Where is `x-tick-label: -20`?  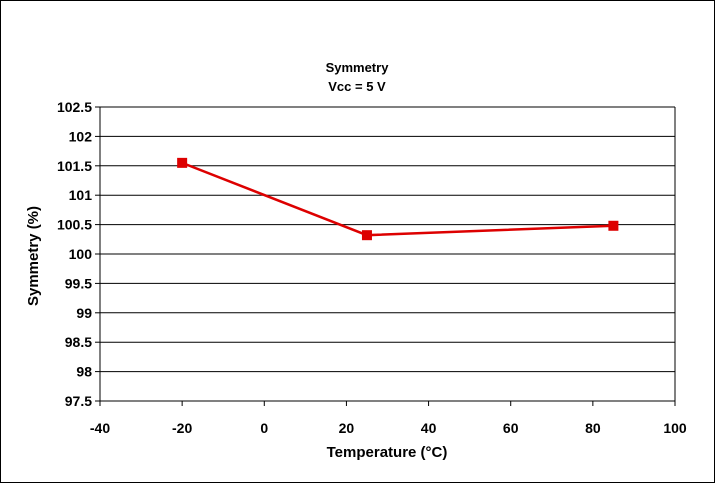 x-tick-label: -20 is located at coordinates (182, 428).